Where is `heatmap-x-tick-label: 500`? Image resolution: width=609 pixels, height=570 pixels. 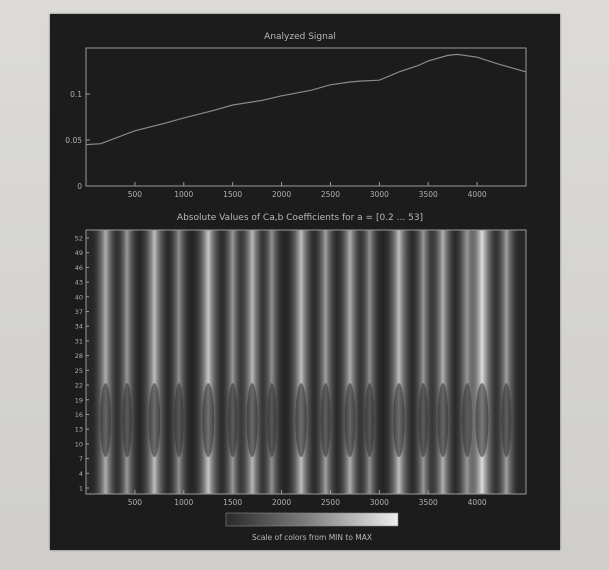 heatmap-x-tick-label: 500 is located at coordinates (135, 502).